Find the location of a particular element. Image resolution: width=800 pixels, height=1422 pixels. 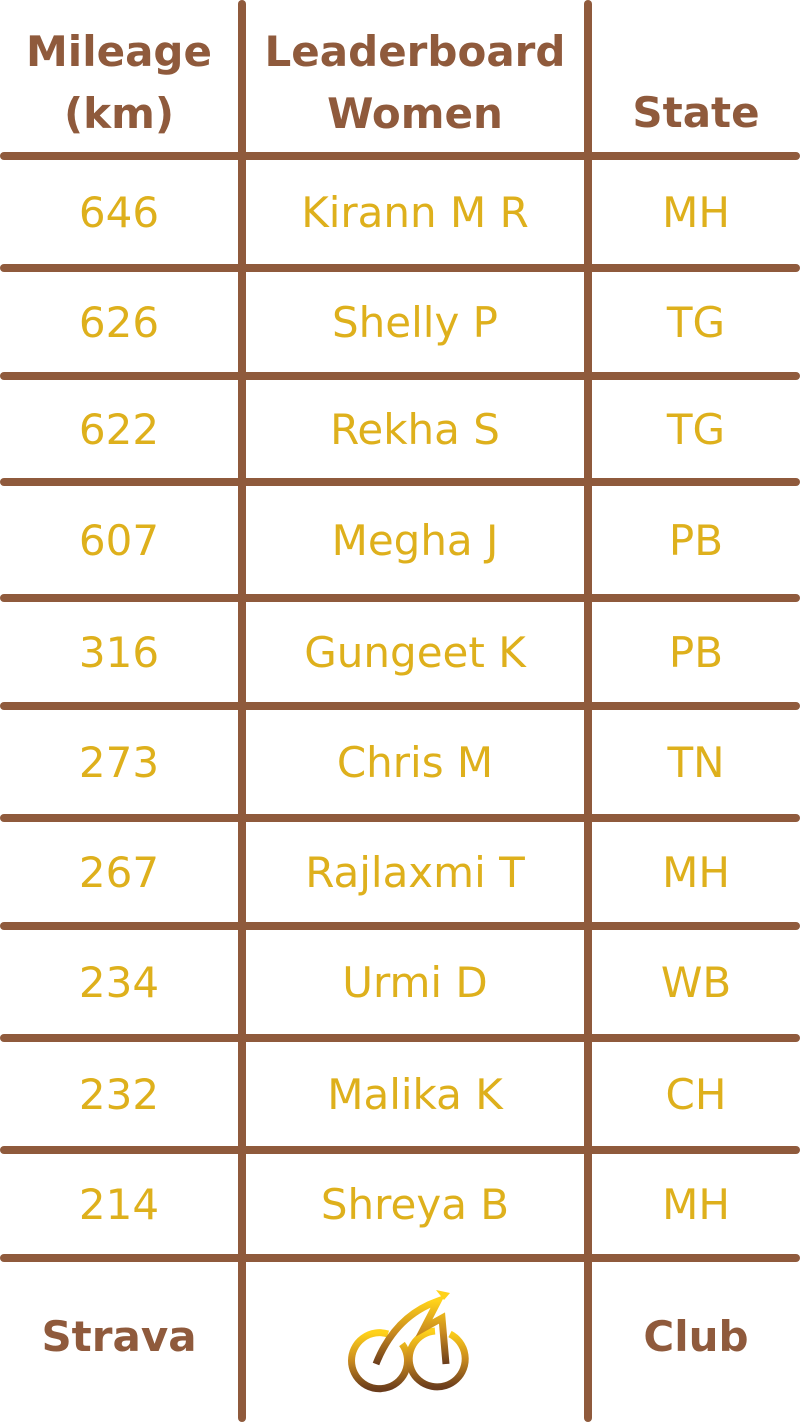

mileage-cell: 267 is located at coordinates (119, 872).